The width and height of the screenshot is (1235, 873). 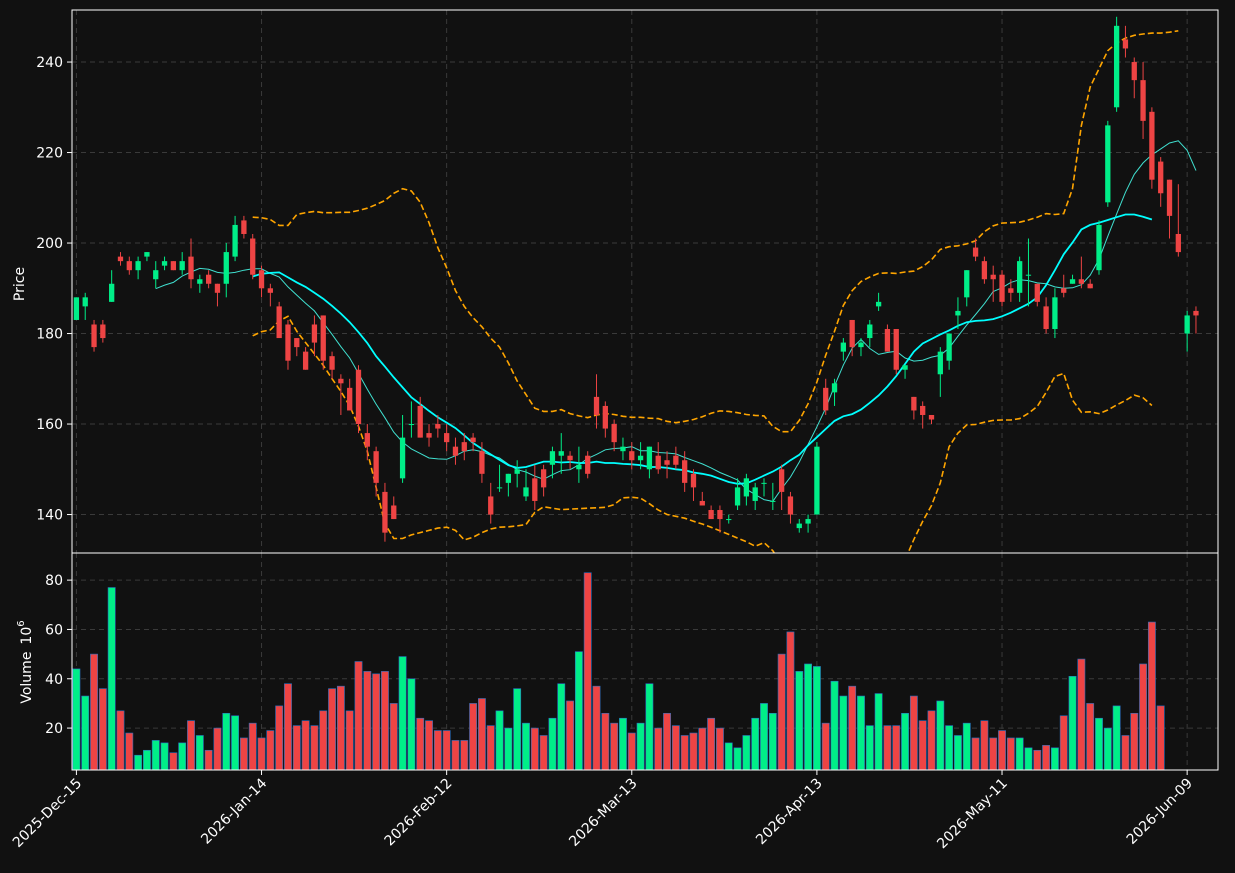 What do you see at coordinates (21, 623) in the screenshot?
I see `volume-axis-label-exponent: 6` at bounding box center [21, 623].